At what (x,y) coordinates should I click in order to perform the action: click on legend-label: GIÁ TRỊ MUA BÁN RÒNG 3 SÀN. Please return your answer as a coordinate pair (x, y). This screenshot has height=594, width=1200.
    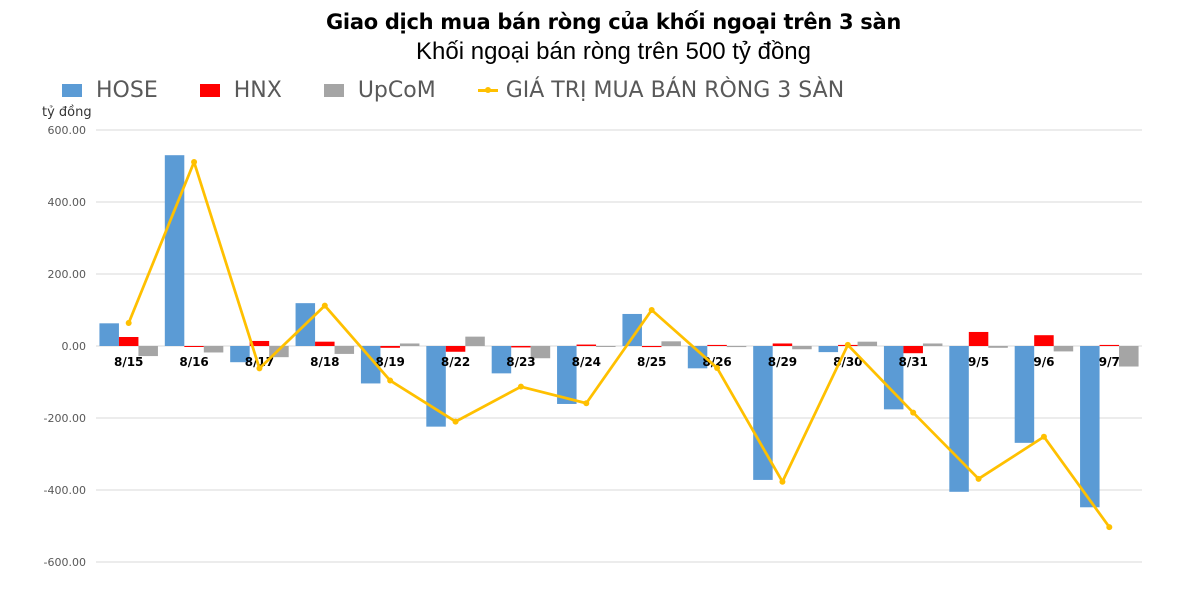
    Looking at the image, I should click on (675, 90).